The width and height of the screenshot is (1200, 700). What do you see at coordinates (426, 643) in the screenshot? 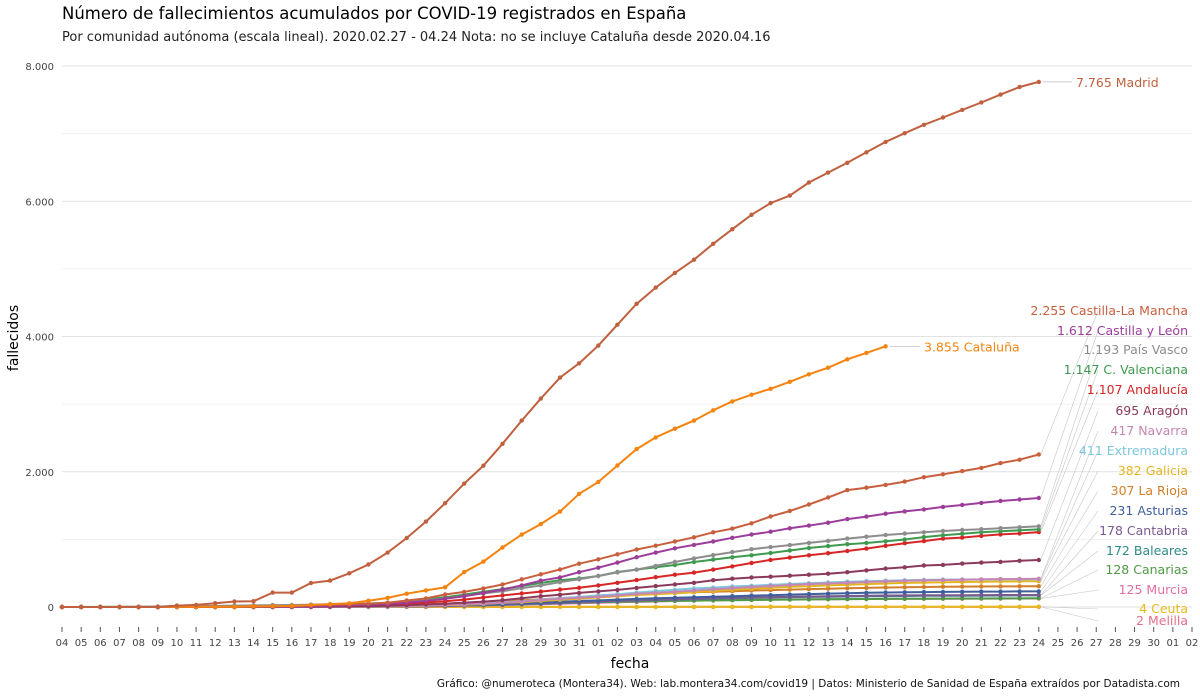
I see `x-tick-label: 23` at bounding box center [426, 643].